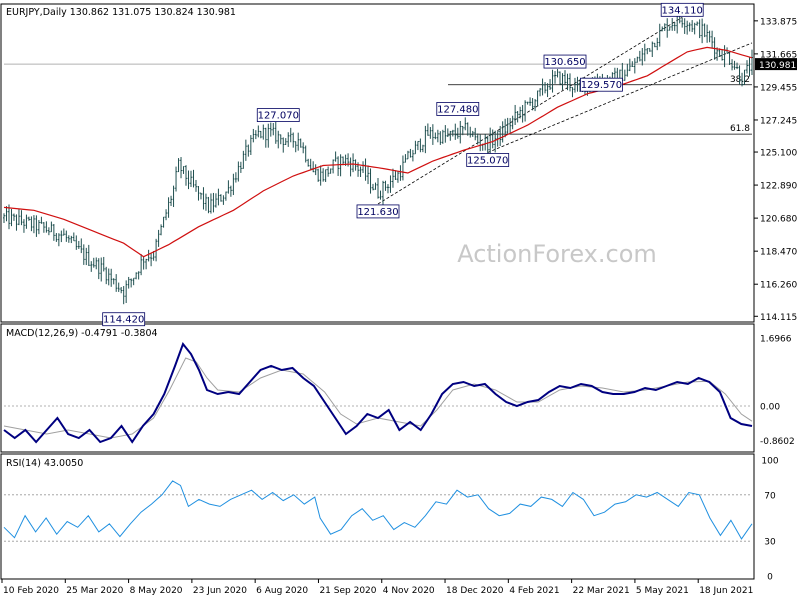  What do you see at coordinates (778, 286) in the screenshot?
I see `price-axis-label: 116.260` at bounding box center [778, 286].